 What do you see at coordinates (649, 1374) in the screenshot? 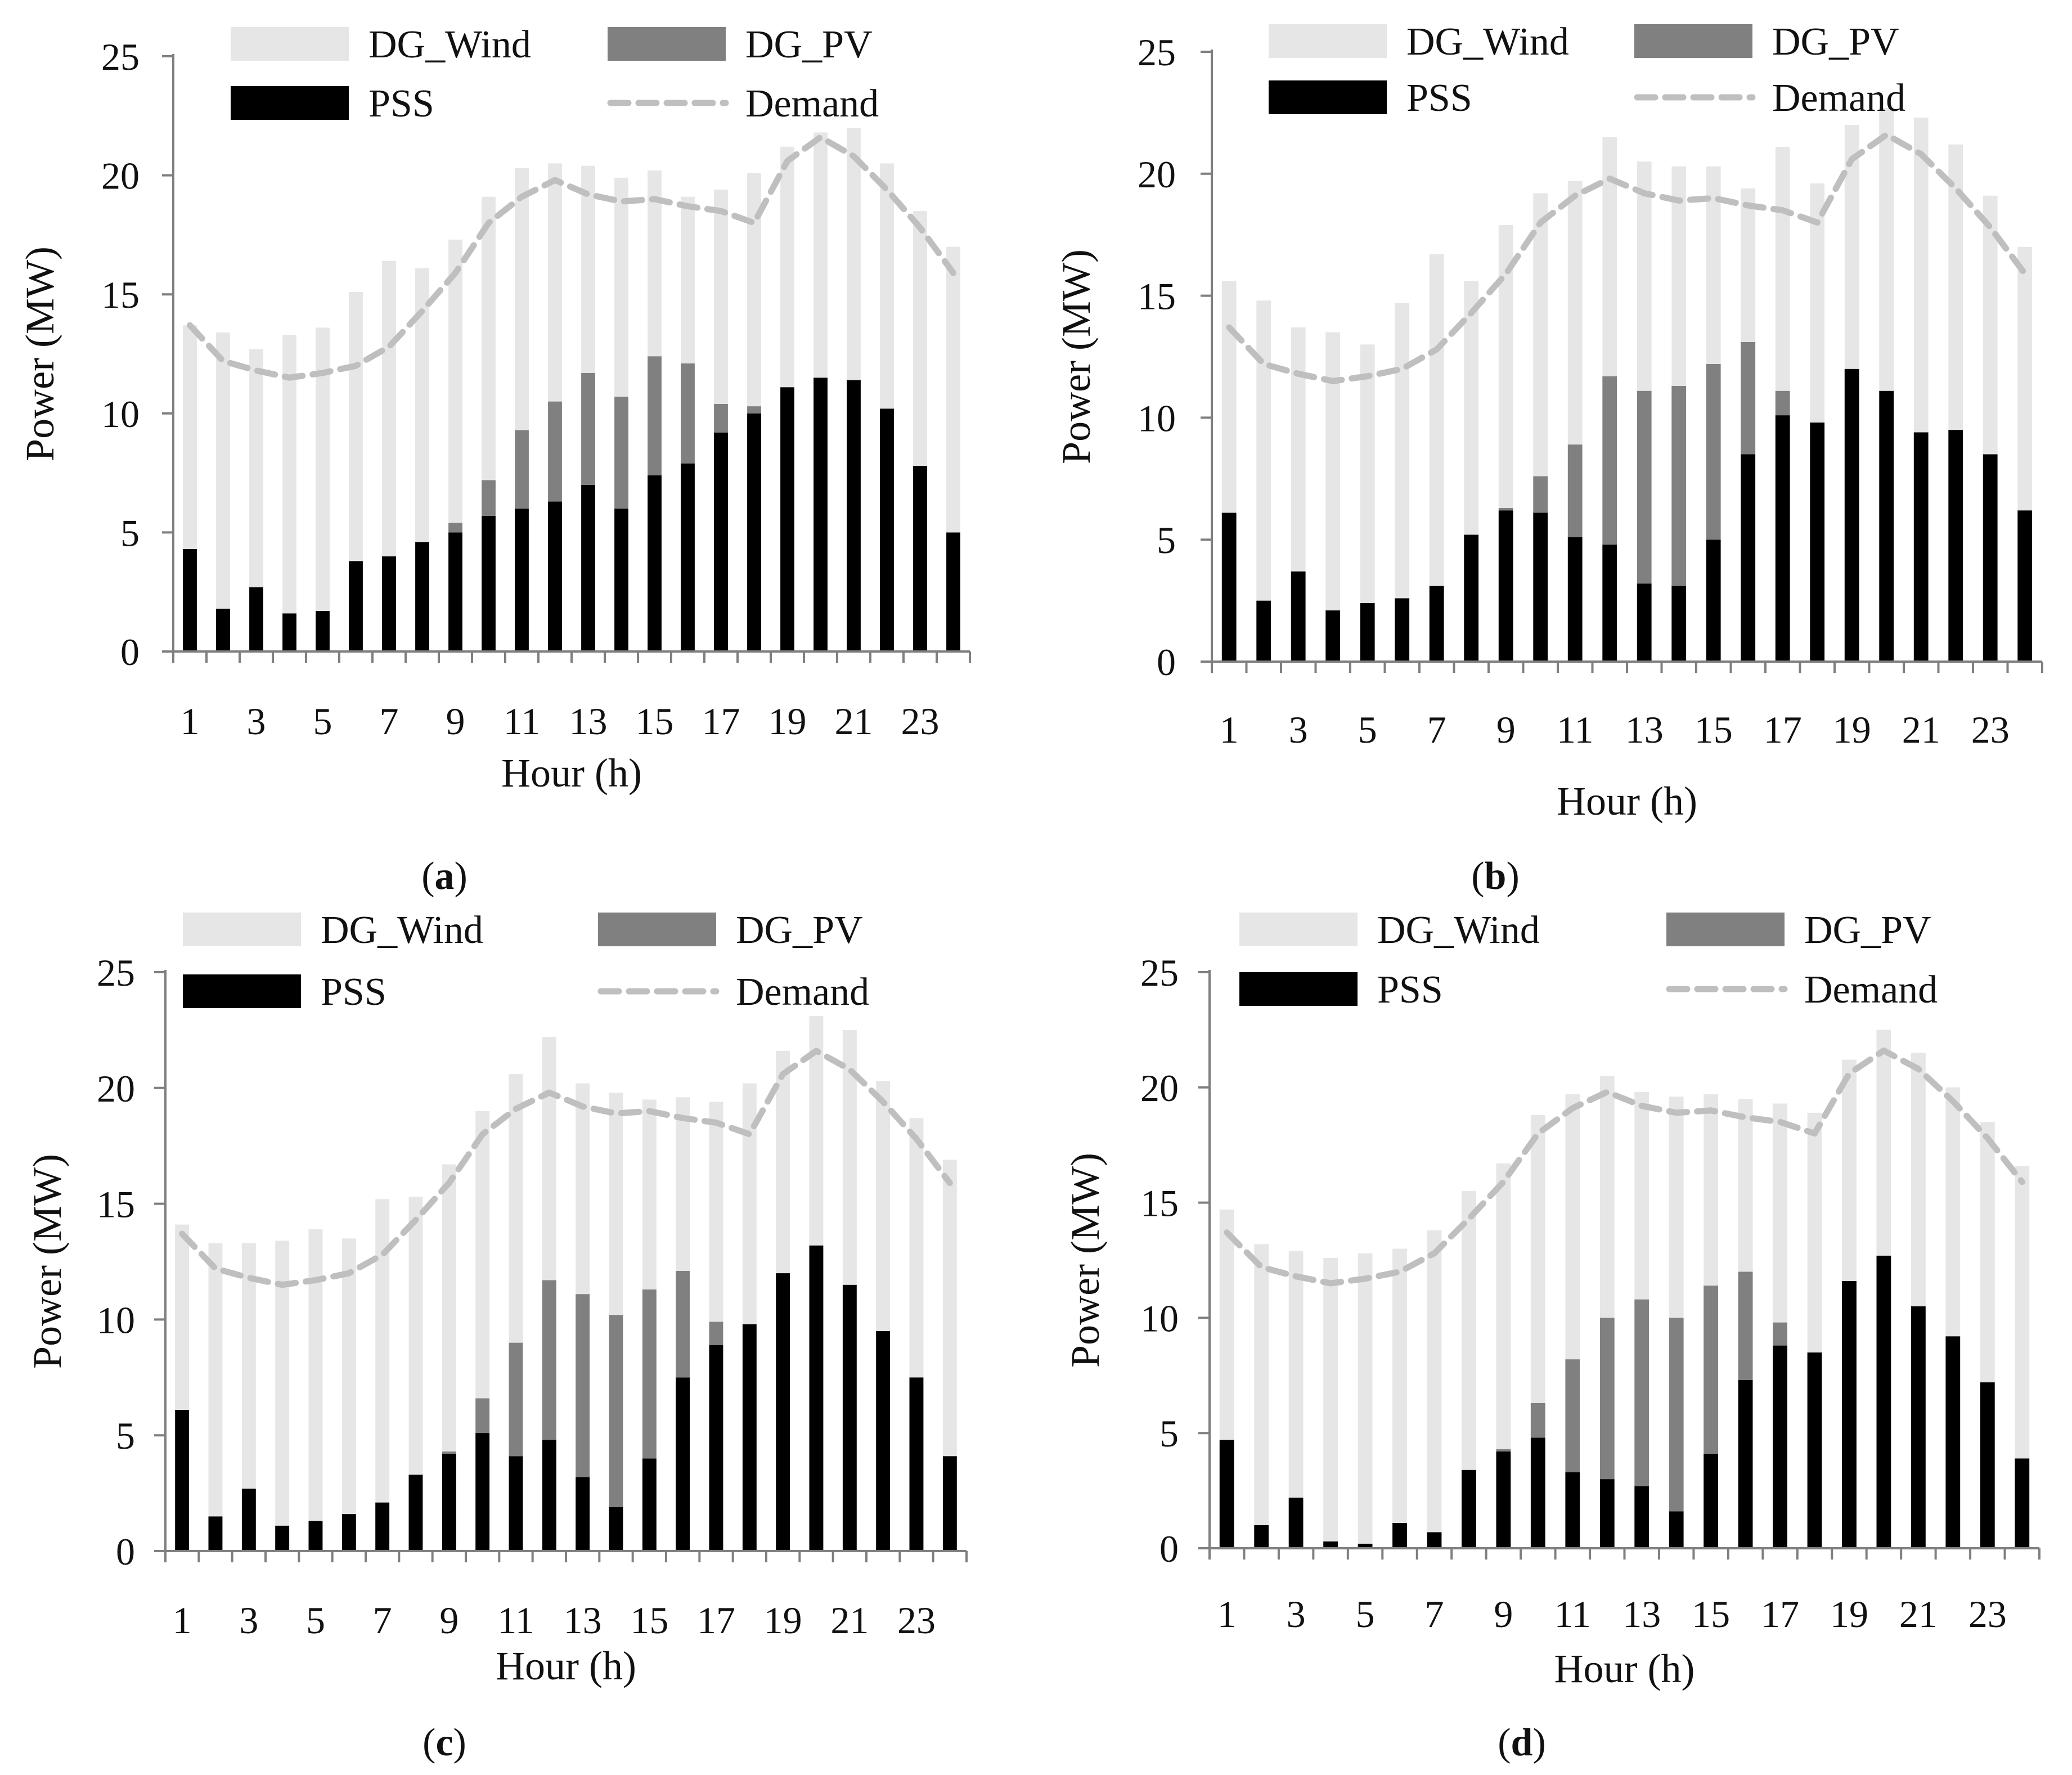
I see `bar-pv-h15` at bounding box center [649, 1374].